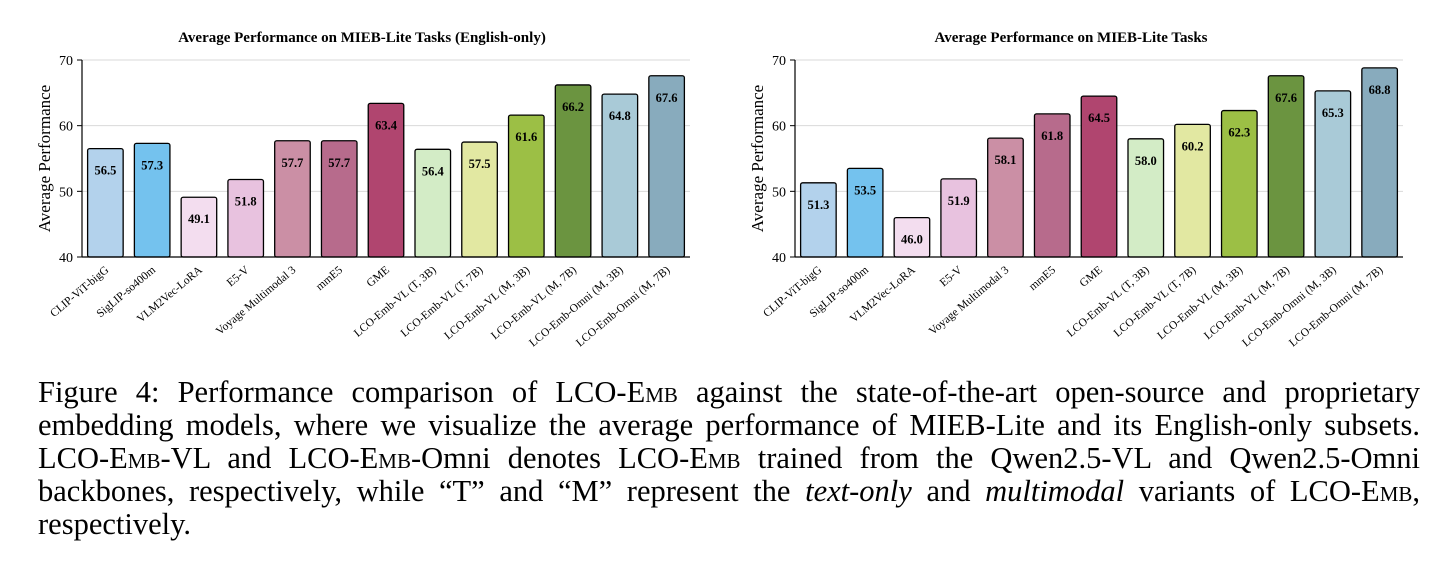  Describe the element at coordinates (433, 171) in the screenshot. I see `bar-value-label: 56.4` at that location.